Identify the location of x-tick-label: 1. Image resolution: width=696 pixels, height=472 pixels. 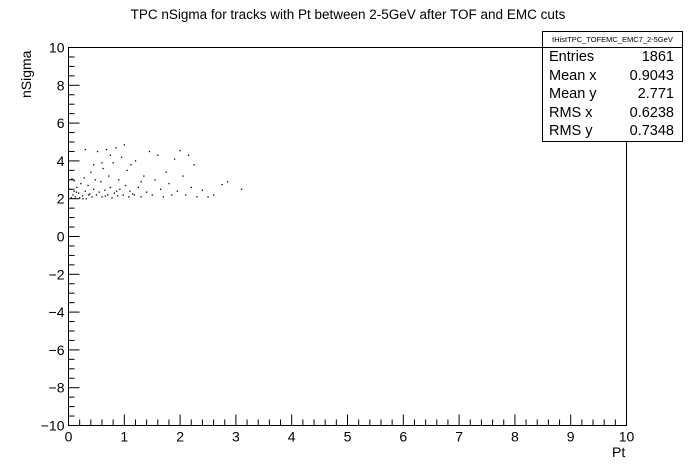
(124, 437).